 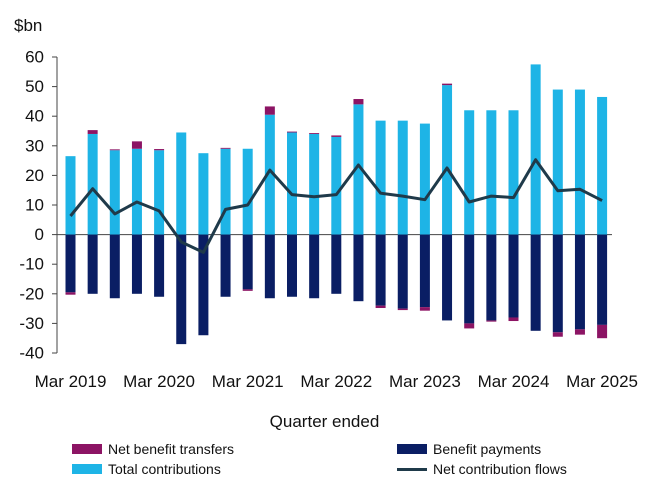 I want to click on y-tick-label: 0, so click(x=39, y=234).